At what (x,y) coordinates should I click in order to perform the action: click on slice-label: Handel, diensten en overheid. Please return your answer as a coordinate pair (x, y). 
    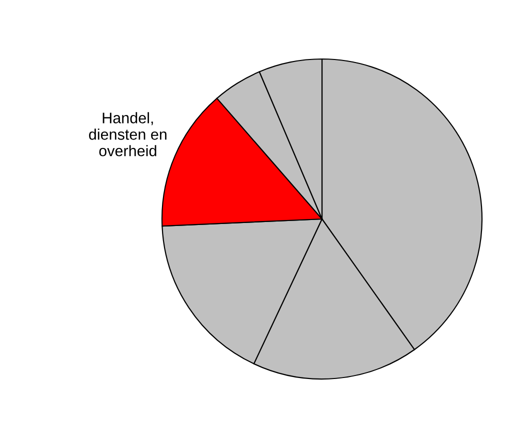
    Looking at the image, I should click on (127, 134).